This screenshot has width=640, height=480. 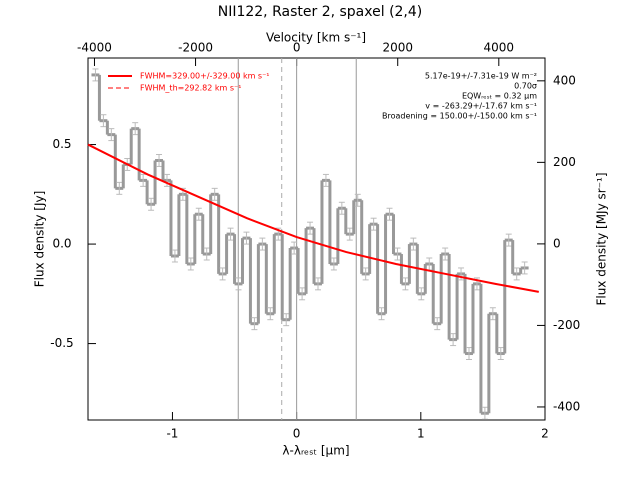 What do you see at coordinates (61, 343) in the screenshot?
I see `y-tick-label: -0.5` at bounding box center [61, 343].